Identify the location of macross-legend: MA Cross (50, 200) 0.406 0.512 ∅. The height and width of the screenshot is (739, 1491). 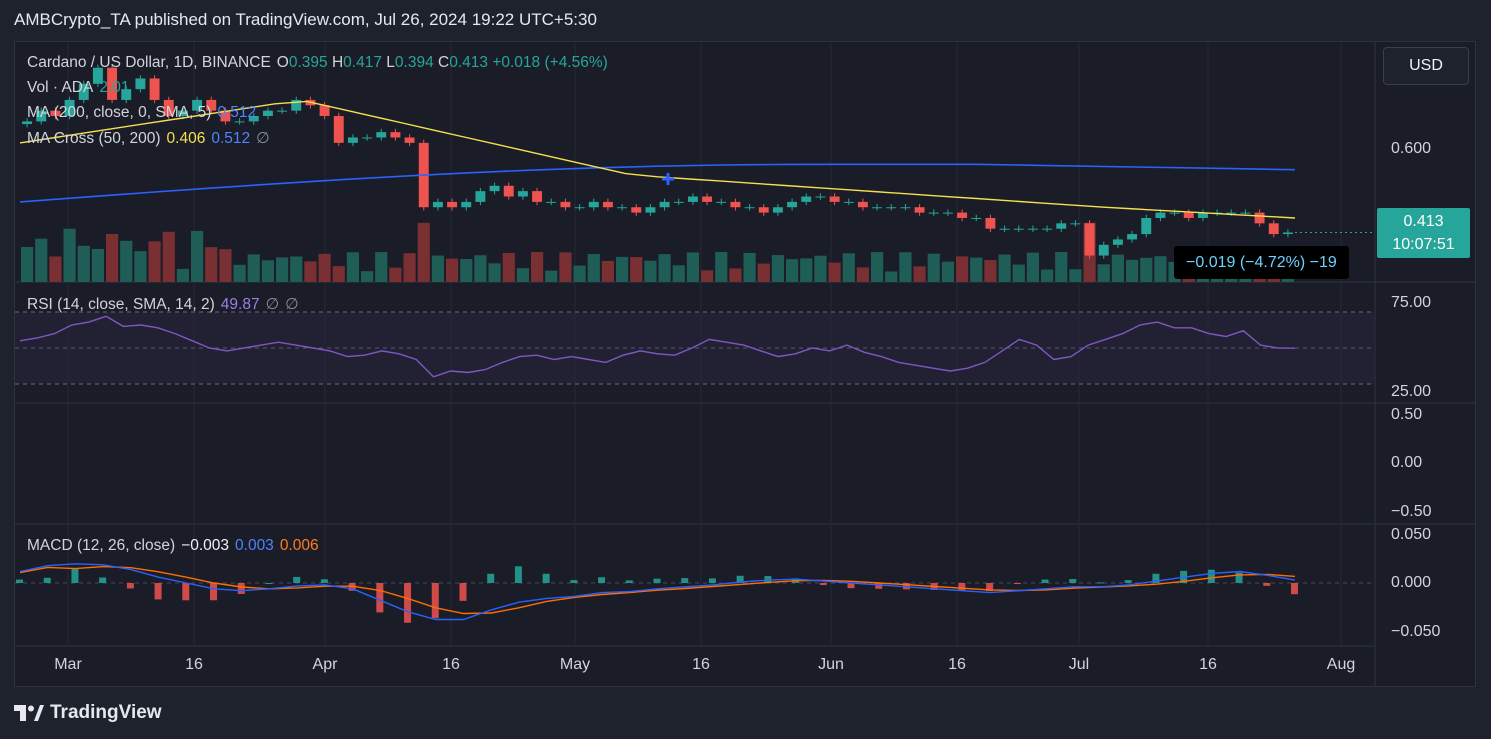
(148, 138).